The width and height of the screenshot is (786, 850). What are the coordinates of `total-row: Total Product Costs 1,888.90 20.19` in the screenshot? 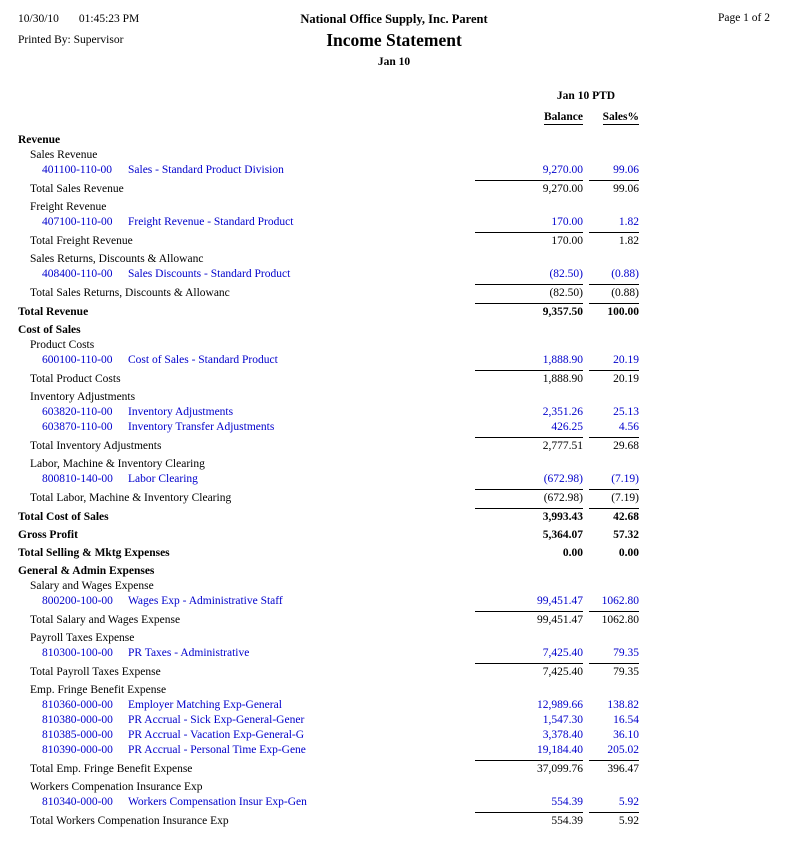 It's located at (328, 378).